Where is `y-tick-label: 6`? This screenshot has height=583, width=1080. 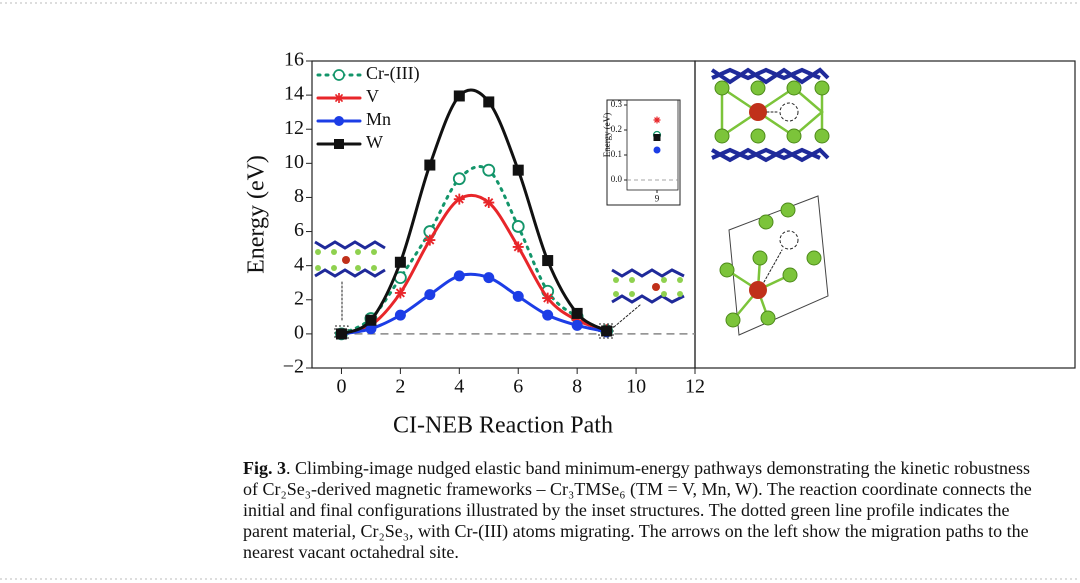
y-tick-label: 6 is located at coordinates (299, 230).